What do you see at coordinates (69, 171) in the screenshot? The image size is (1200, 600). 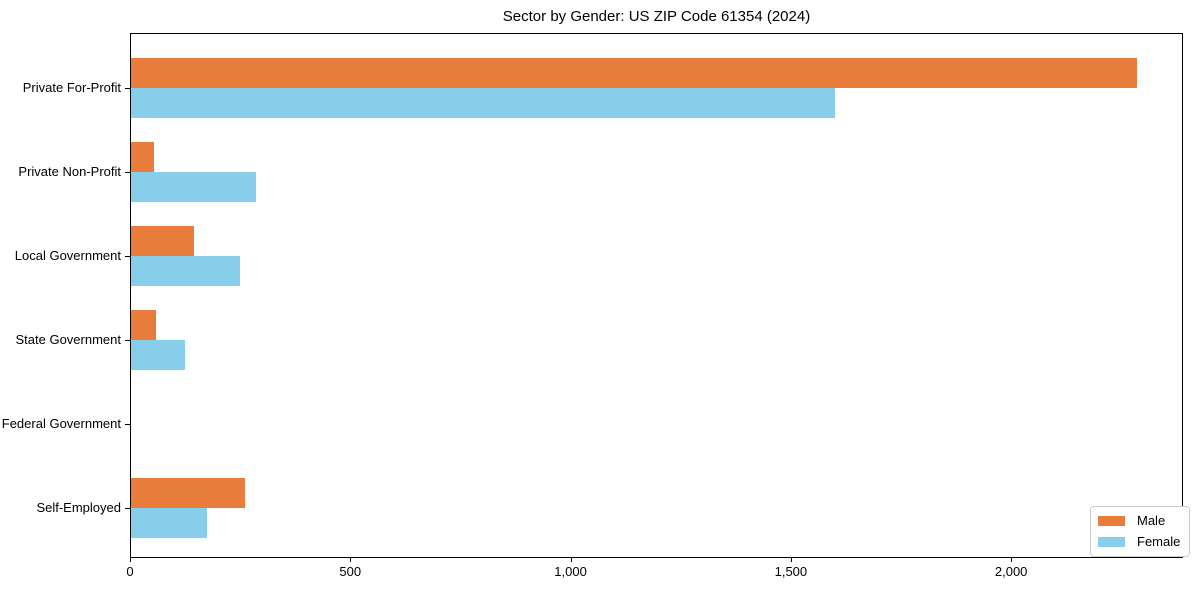 I see `y-axis-label: Private Non-Profit` at bounding box center [69, 171].